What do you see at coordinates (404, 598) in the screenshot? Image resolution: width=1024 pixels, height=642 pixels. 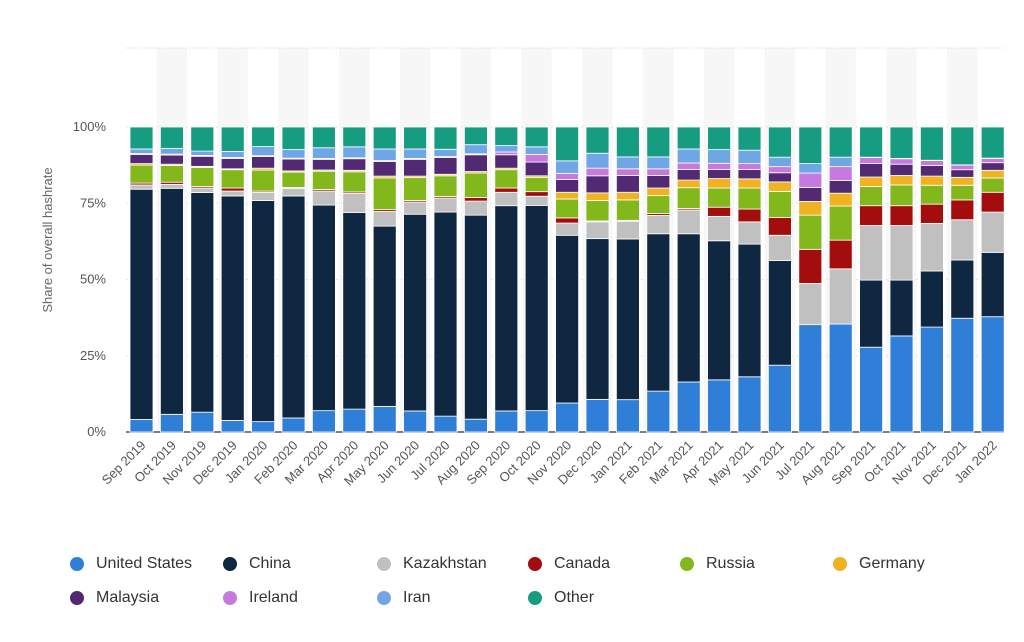 I see `legend-item-iran: Iran` at bounding box center [404, 598].